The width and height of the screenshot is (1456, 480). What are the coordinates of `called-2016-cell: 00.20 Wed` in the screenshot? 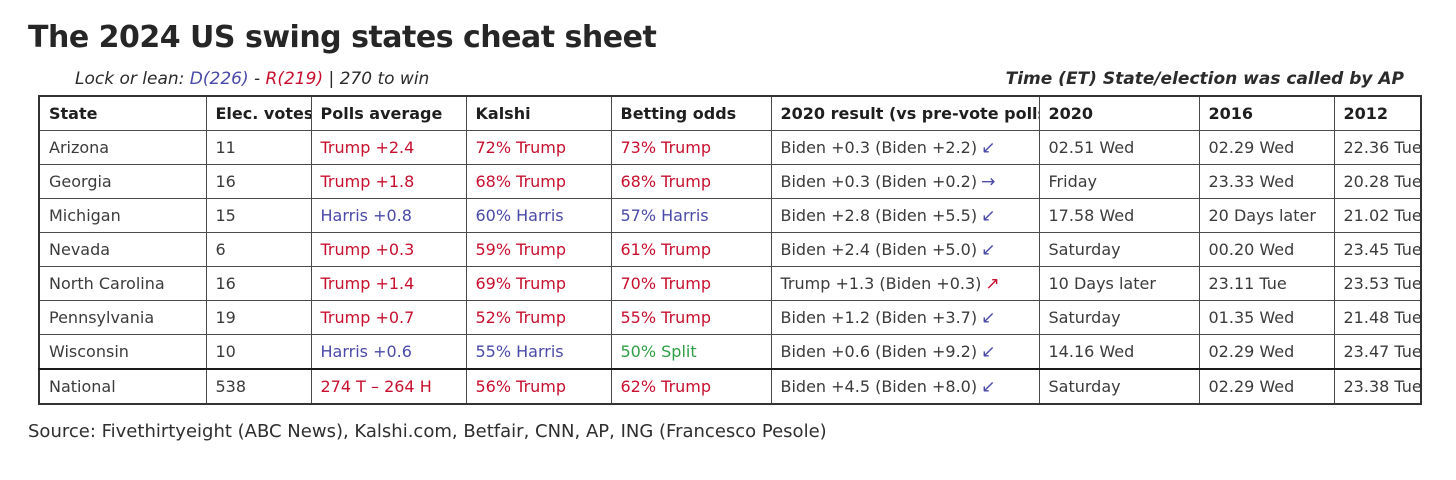 It's located at (1266, 249).